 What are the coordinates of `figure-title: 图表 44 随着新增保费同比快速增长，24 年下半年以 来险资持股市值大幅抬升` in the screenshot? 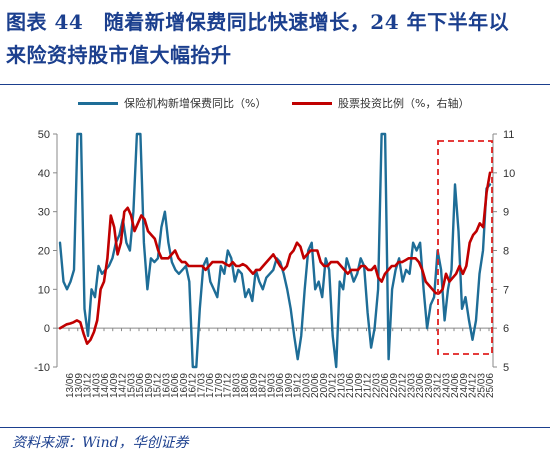 It's located at (276, 39).